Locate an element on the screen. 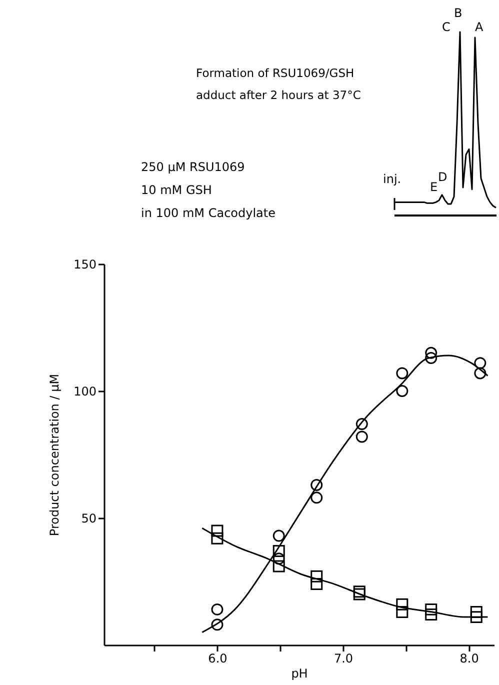  y-tick-label: 150 is located at coordinates (85, 265).